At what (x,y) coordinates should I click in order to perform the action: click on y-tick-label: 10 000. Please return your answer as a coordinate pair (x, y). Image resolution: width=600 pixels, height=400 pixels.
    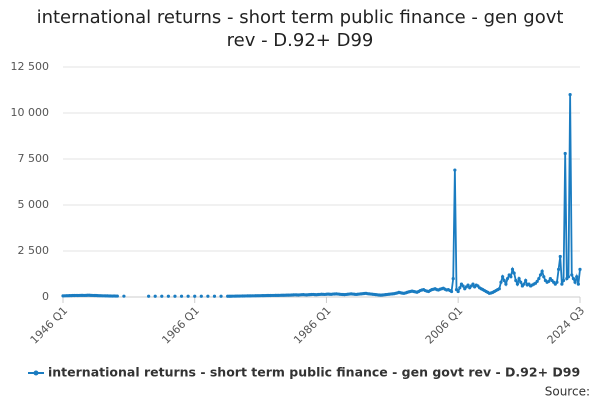
    Looking at the image, I should click on (30, 112).